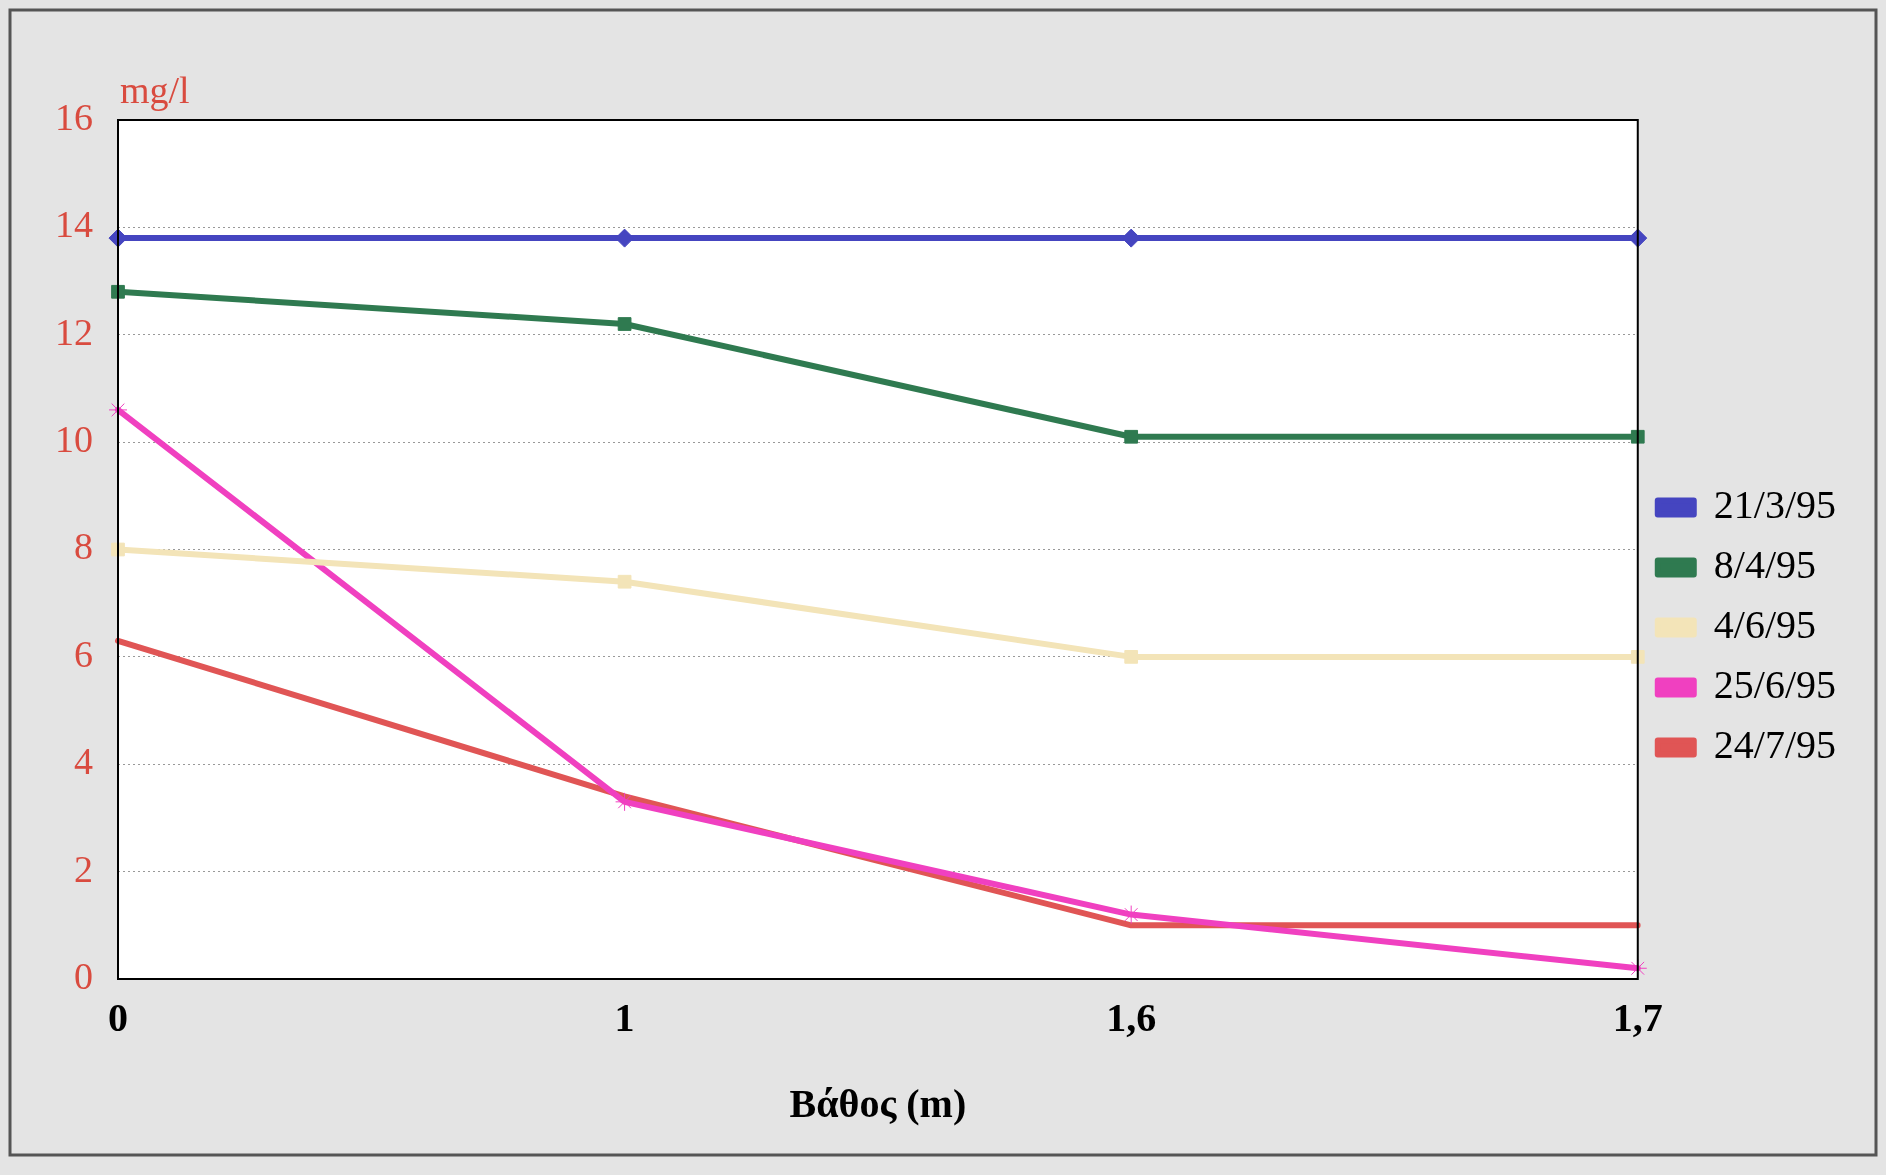  Describe the element at coordinates (878, 1104) in the screenshot. I see `x-axis-title: Βάθος (m)` at that location.